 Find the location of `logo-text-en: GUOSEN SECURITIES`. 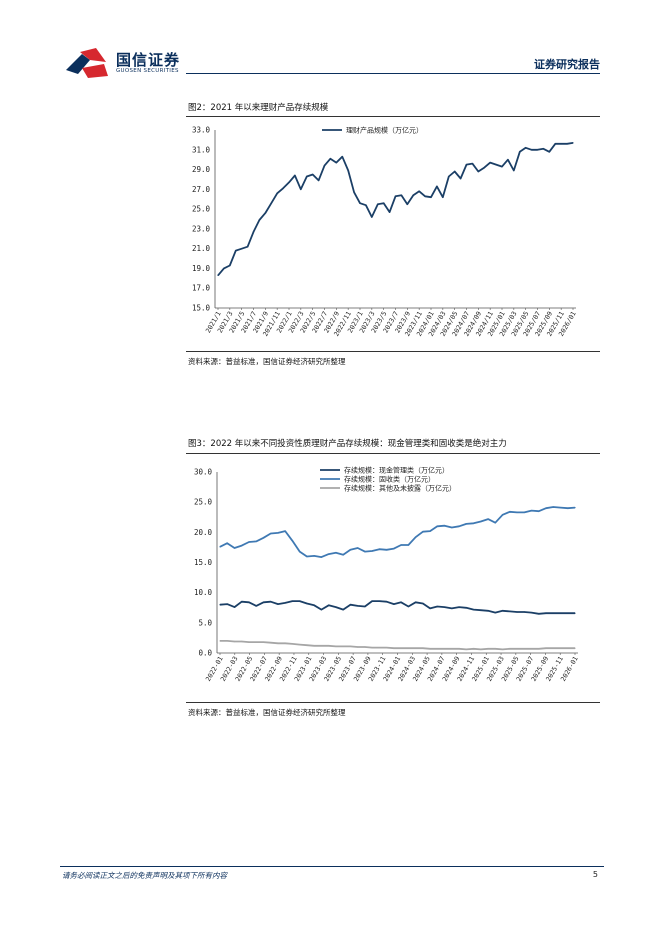

logo-text-en: GUOSEN SECURITIES is located at coordinates (147, 71).